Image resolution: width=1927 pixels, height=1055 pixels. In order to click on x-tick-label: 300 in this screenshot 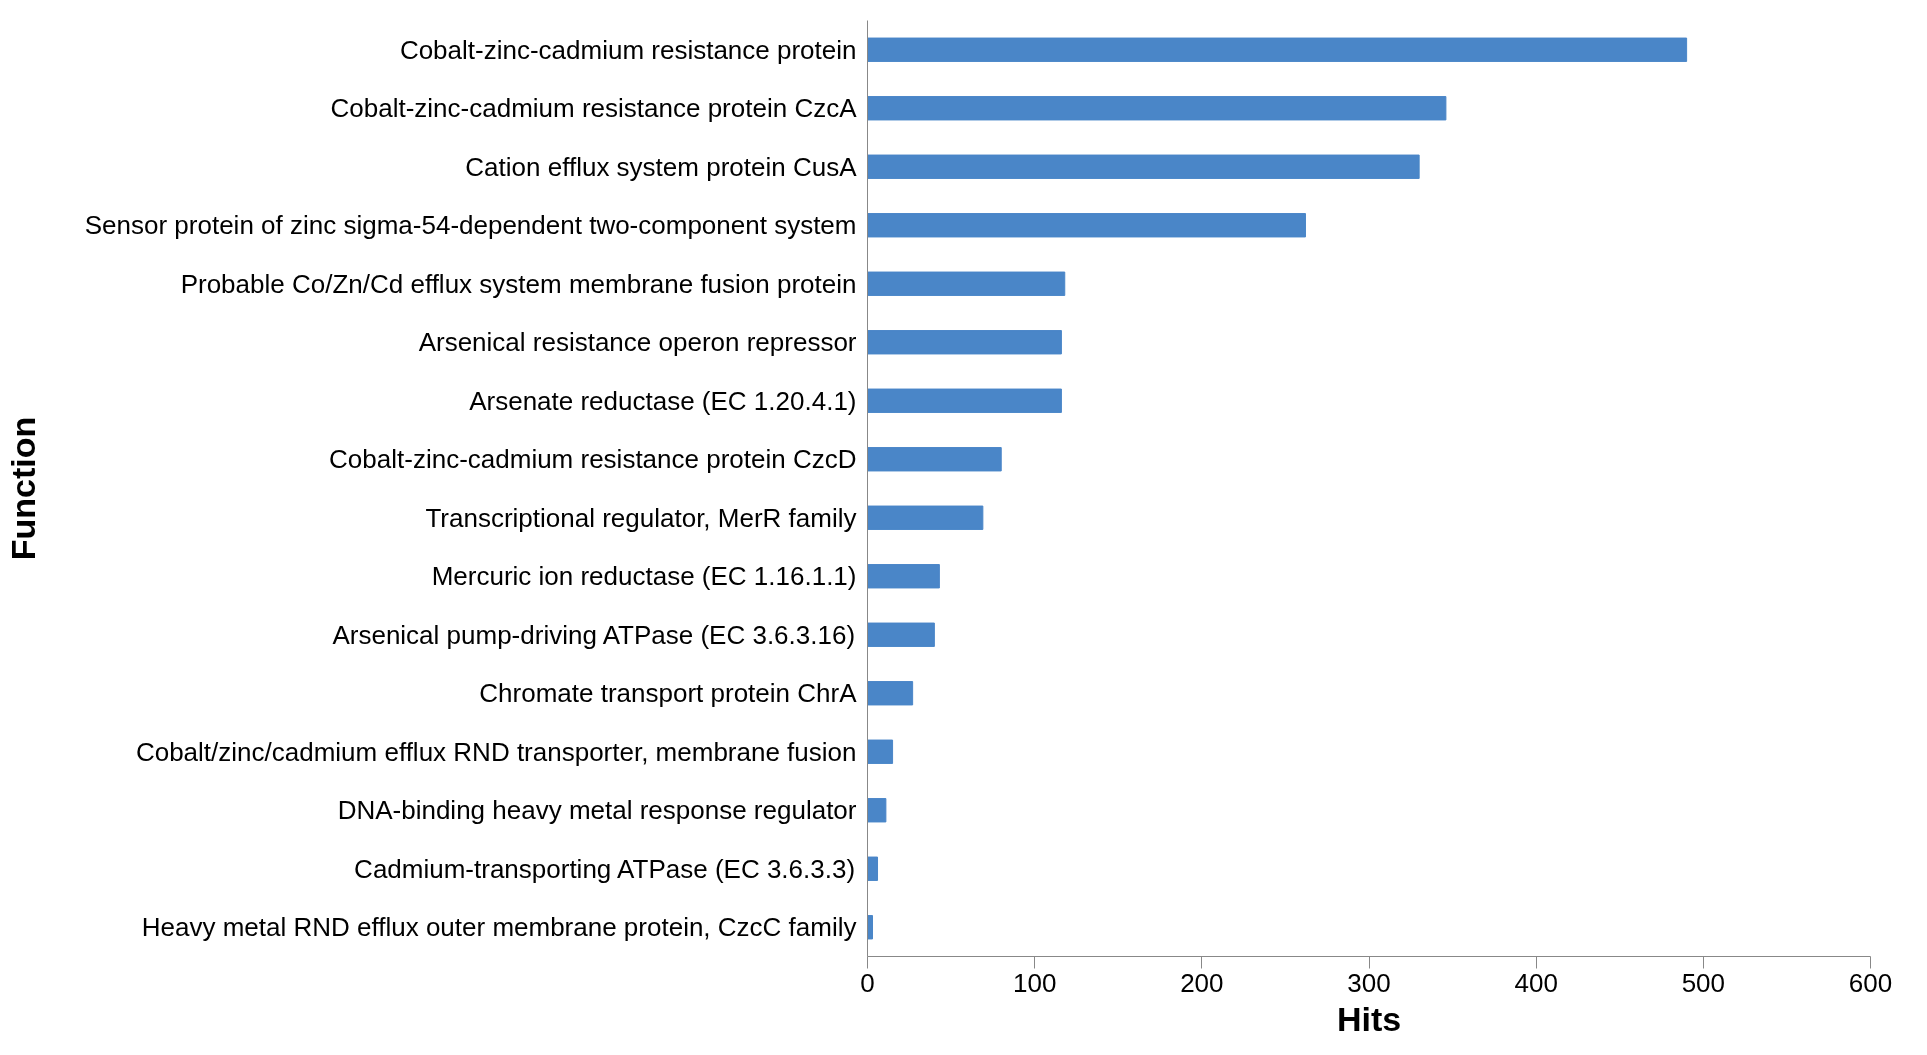, I will do `click(1369, 982)`.